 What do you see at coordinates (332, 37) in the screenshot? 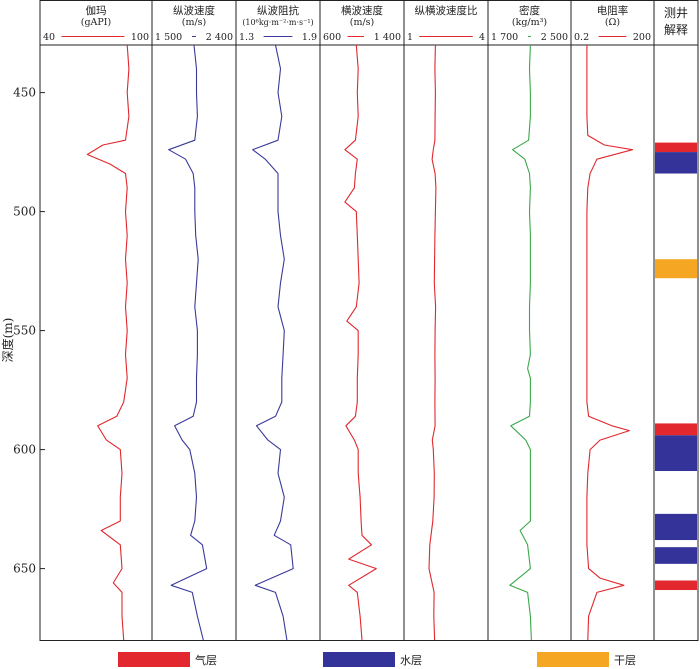
I see `scale-min-label: 600` at bounding box center [332, 37].